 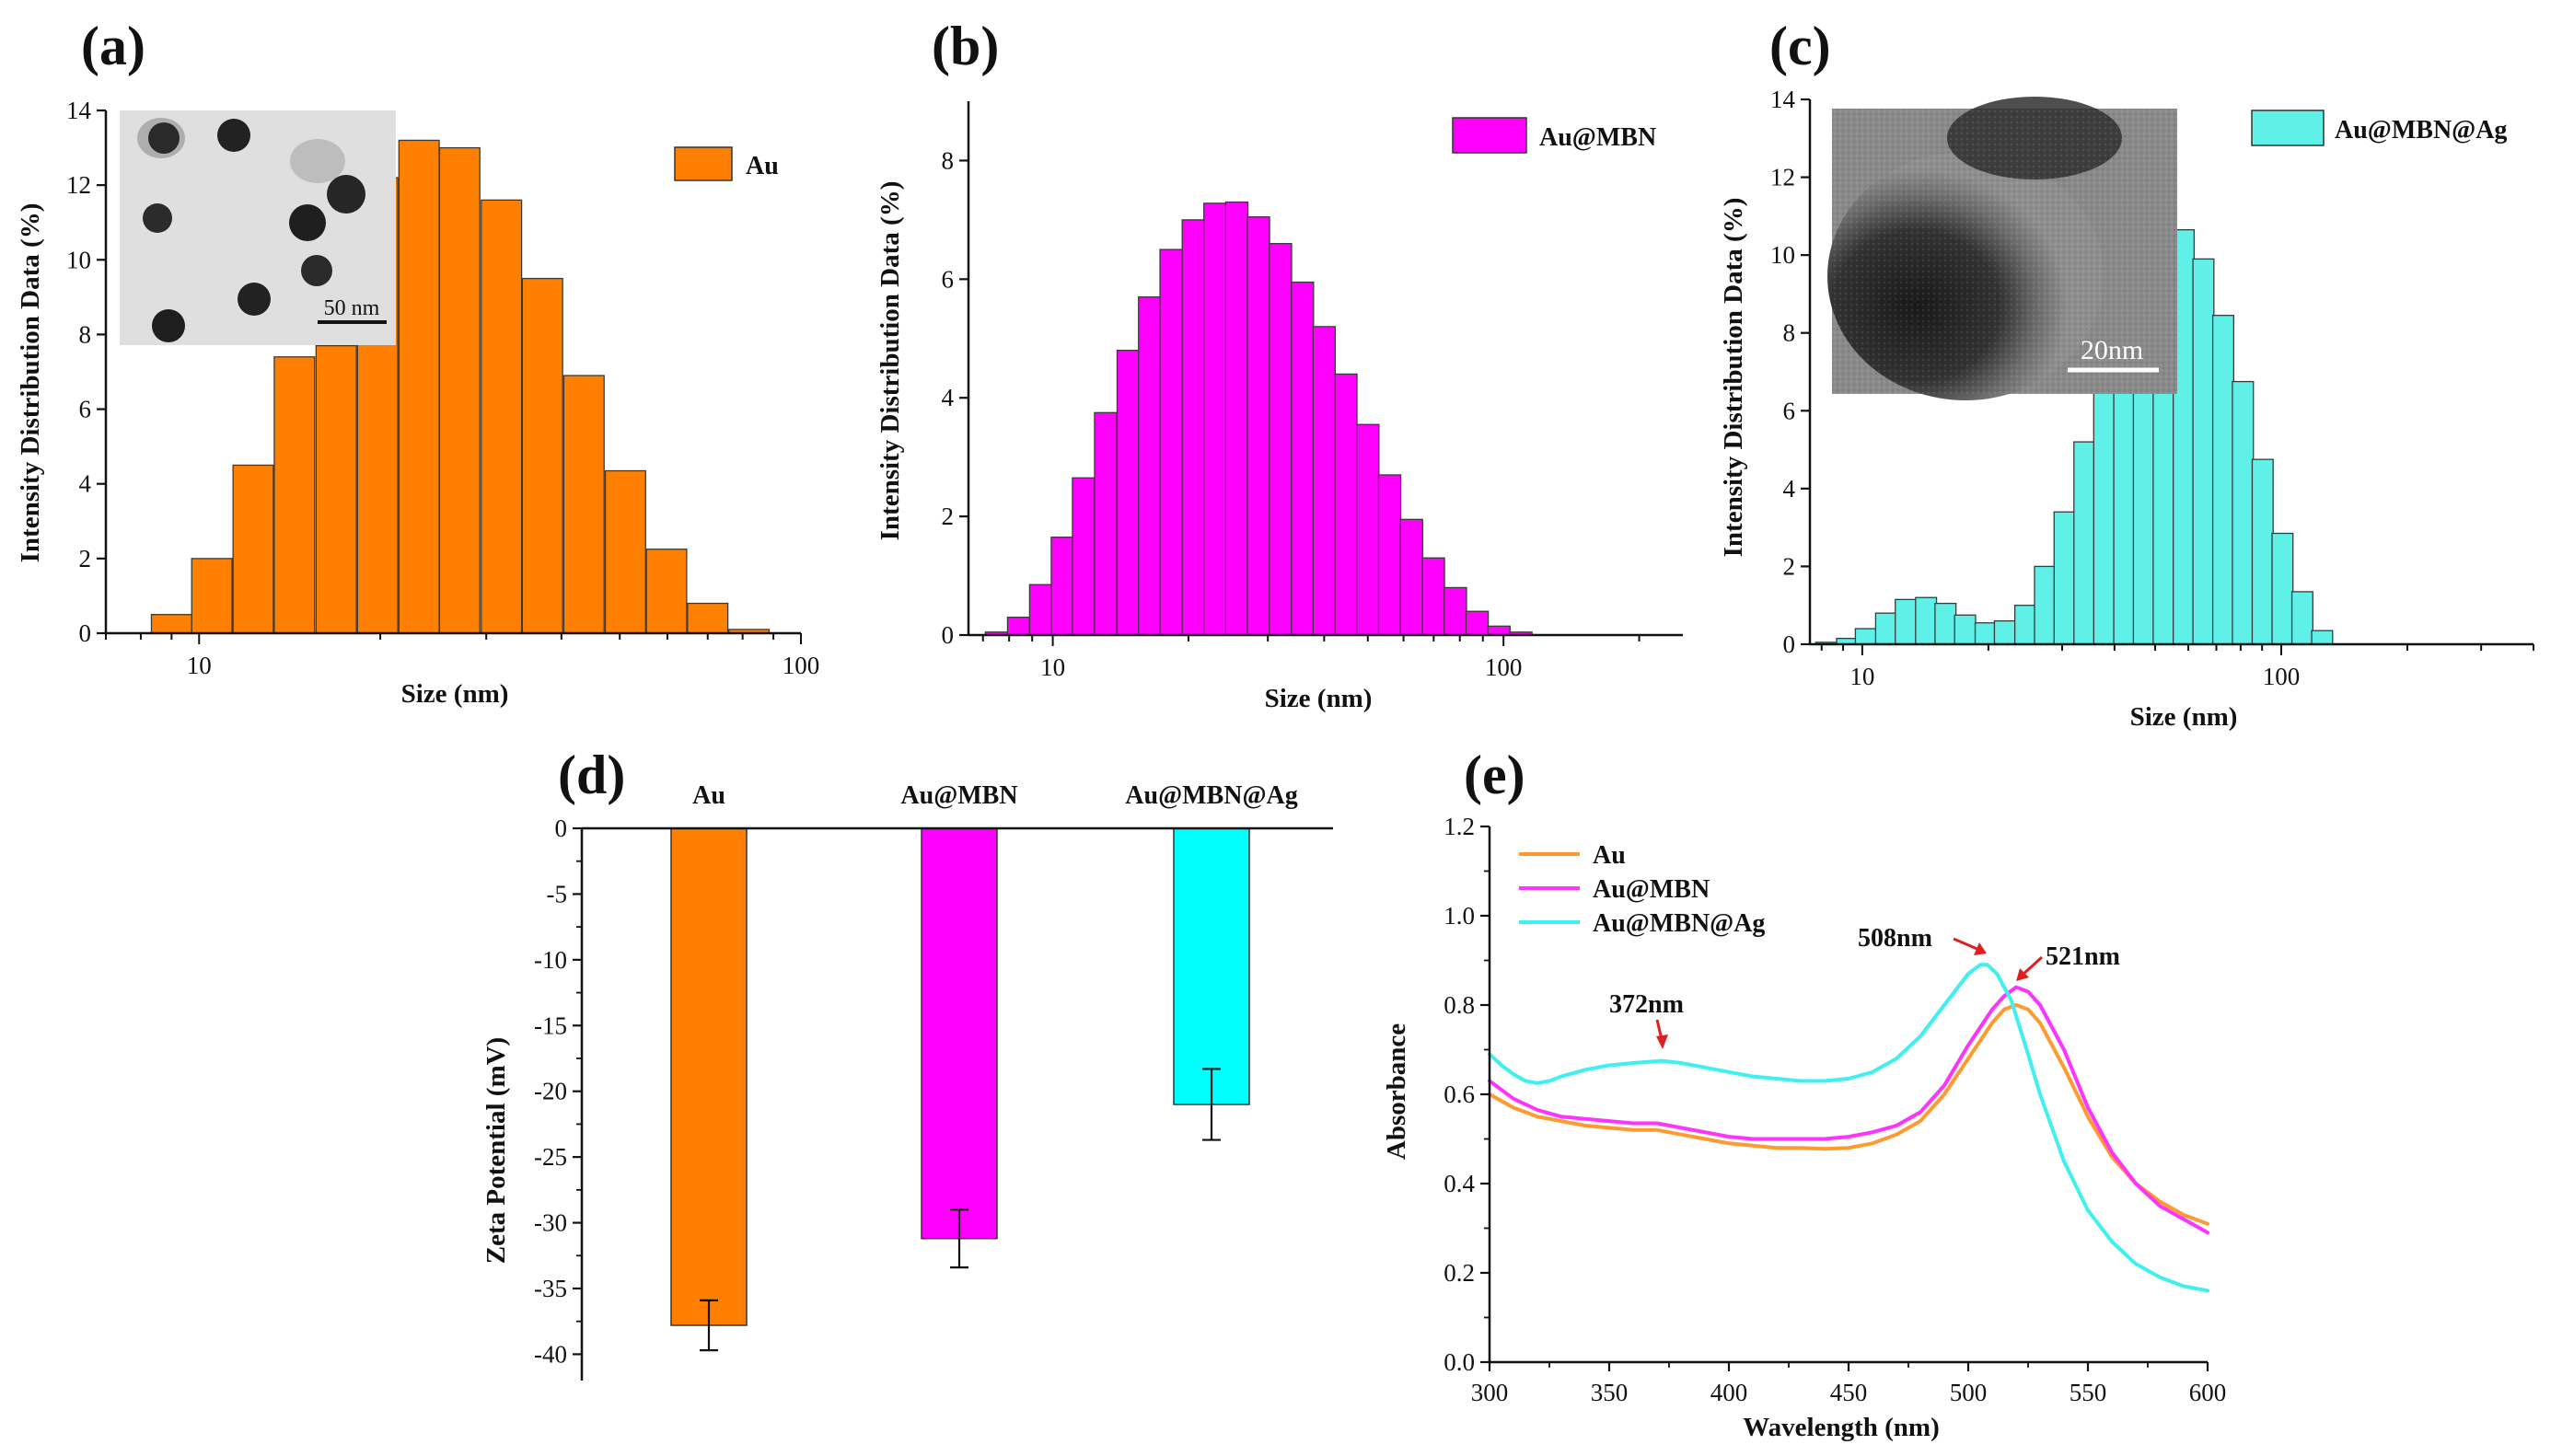 What do you see at coordinates (460, 386) in the screenshot?
I see `panel-a-bars` at bounding box center [460, 386].